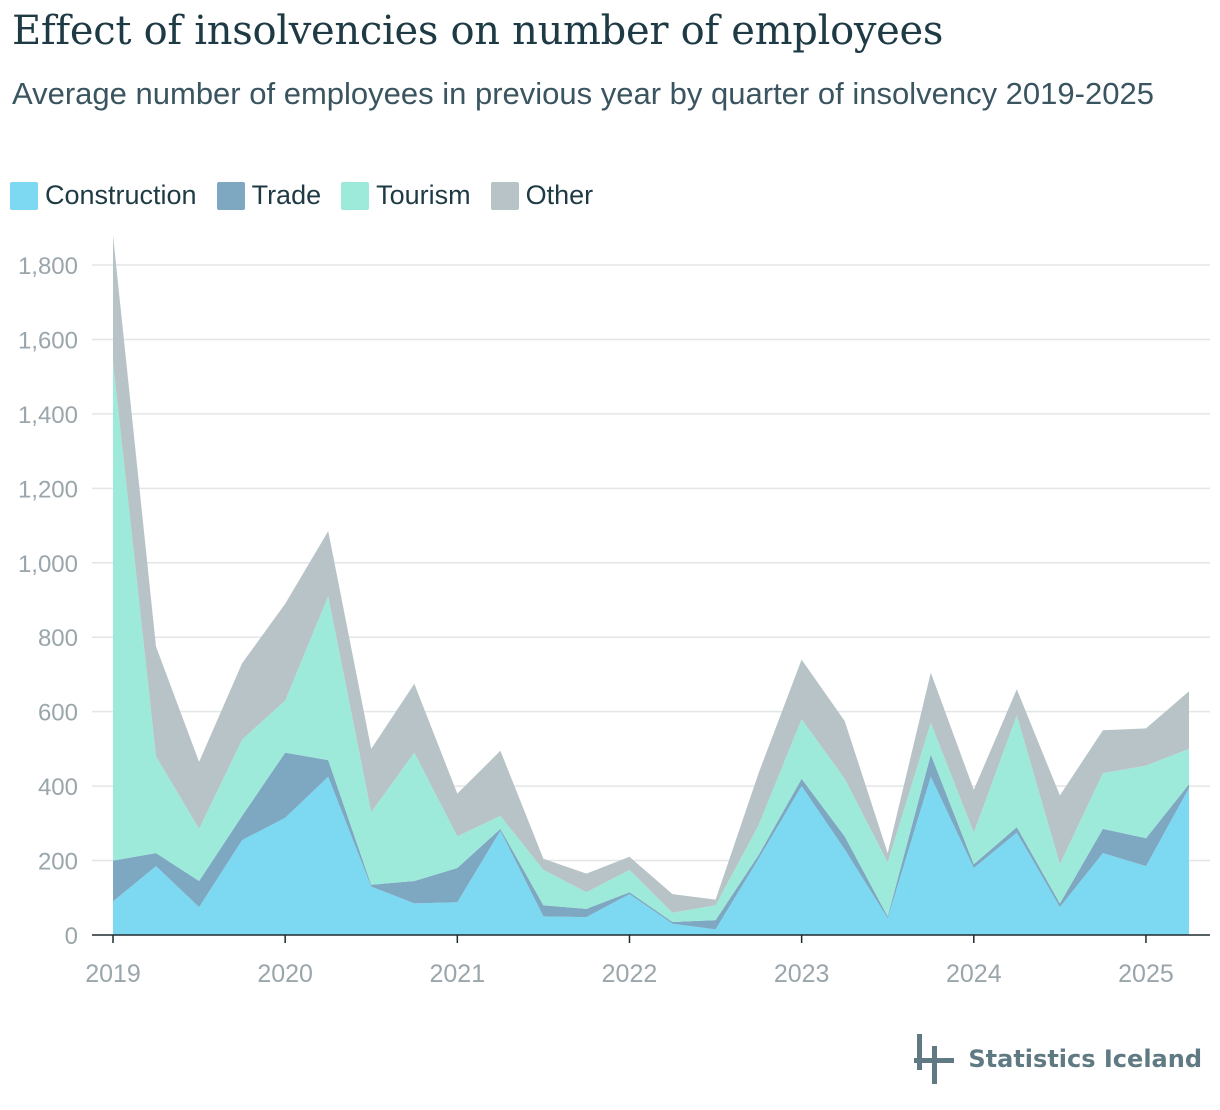 This screenshot has height=1110, width=1220. Describe the element at coordinates (48, 415) in the screenshot. I see `y-tick-label: 1,400` at that location.